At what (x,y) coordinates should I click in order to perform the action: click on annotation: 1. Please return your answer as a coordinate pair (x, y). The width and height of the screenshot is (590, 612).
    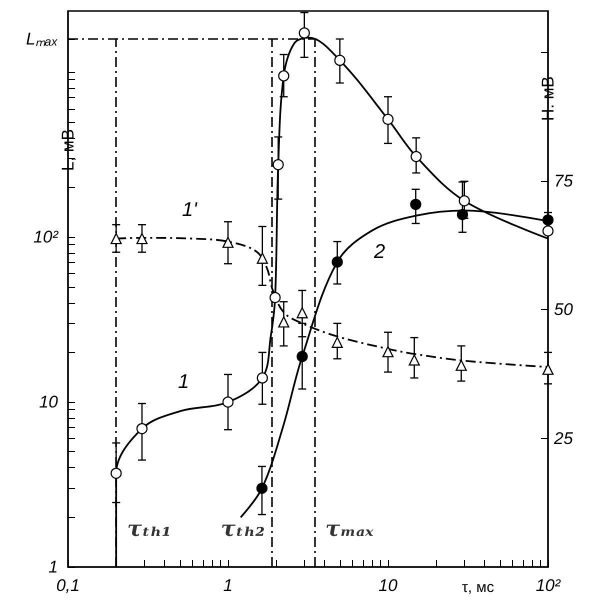
    Looking at the image, I should click on (184, 382).